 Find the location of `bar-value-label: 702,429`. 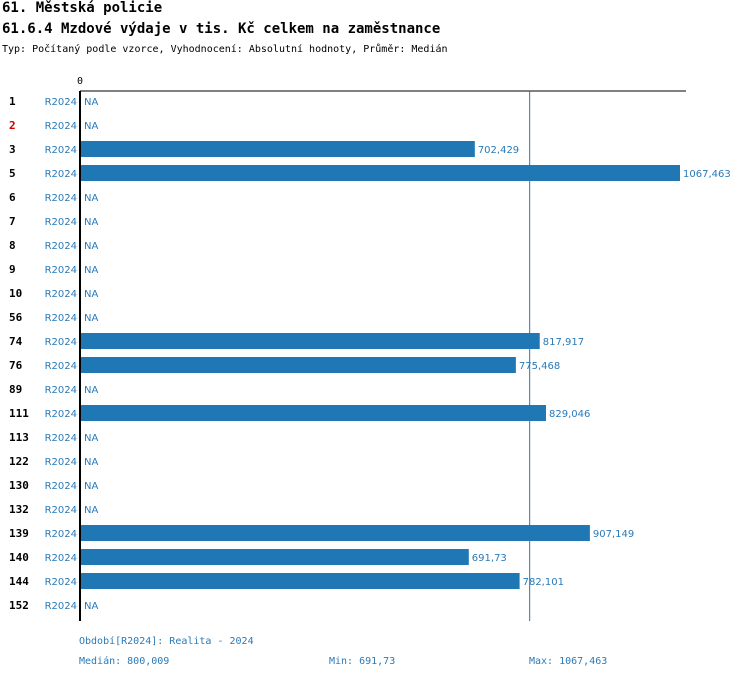

bar-value-label: 702,429 is located at coordinates (498, 150).